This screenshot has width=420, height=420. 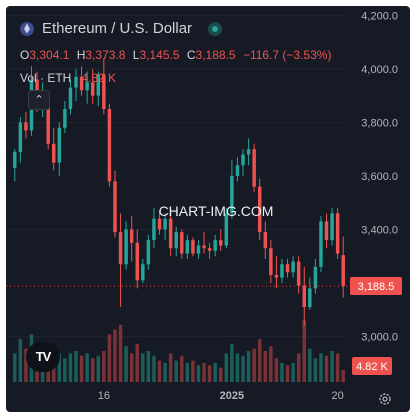 I want to click on price-tick-label: 3,600.0, so click(x=379, y=177).